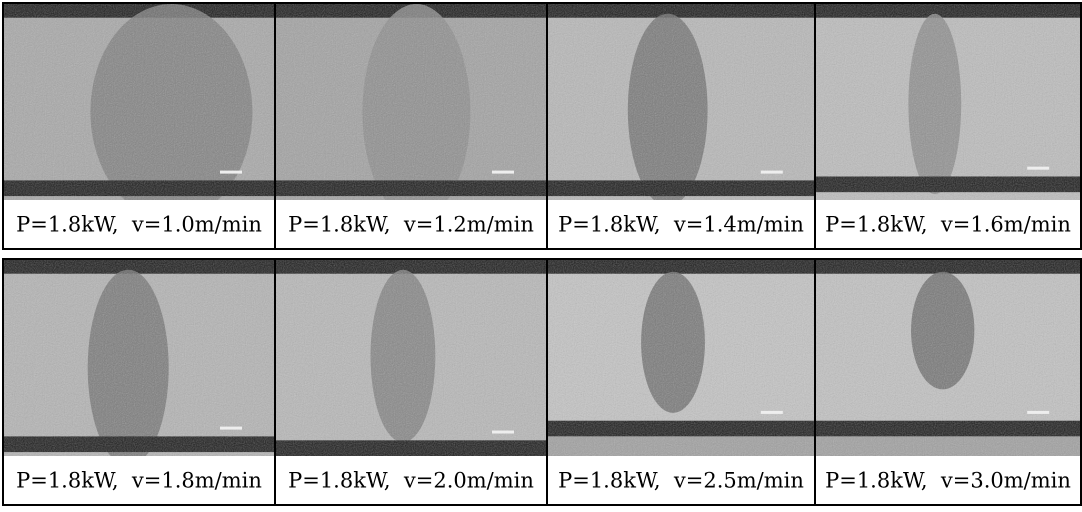 The width and height of the screenshot is (1082, 512). I want to click on caption: P=1.8kW, v=2.5m/min, so click(681, 481).